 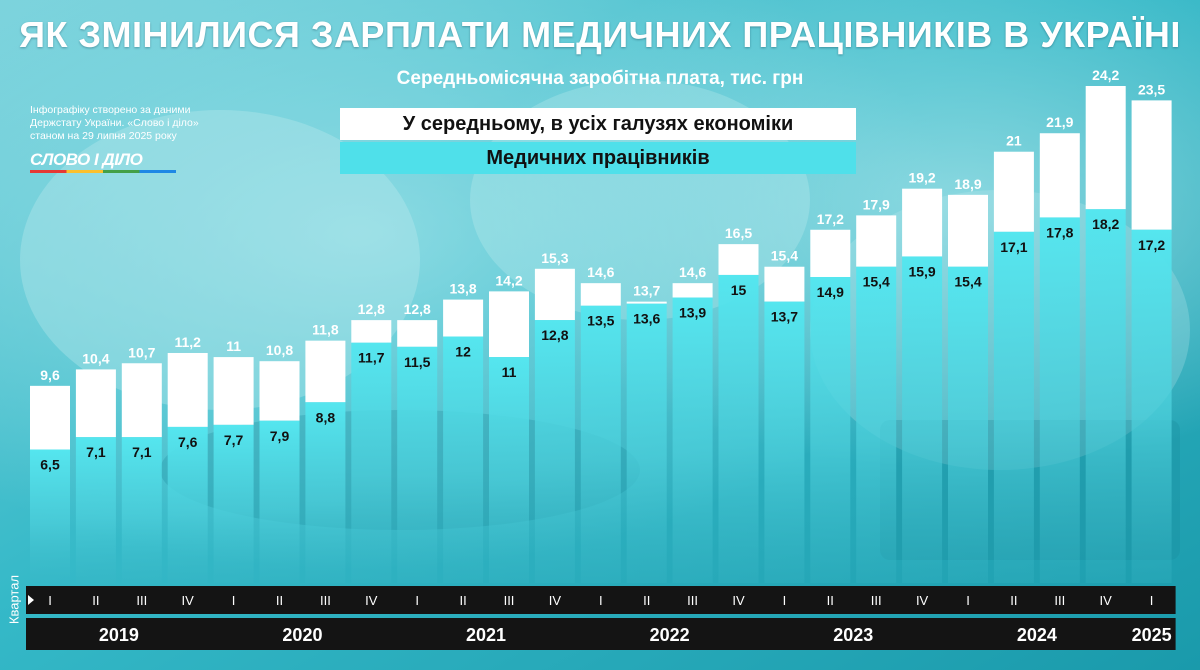 What do you see at coordinates (486, 635) in the screenshot?
I see `year-label: 2021` at bounding box center [486, 635].